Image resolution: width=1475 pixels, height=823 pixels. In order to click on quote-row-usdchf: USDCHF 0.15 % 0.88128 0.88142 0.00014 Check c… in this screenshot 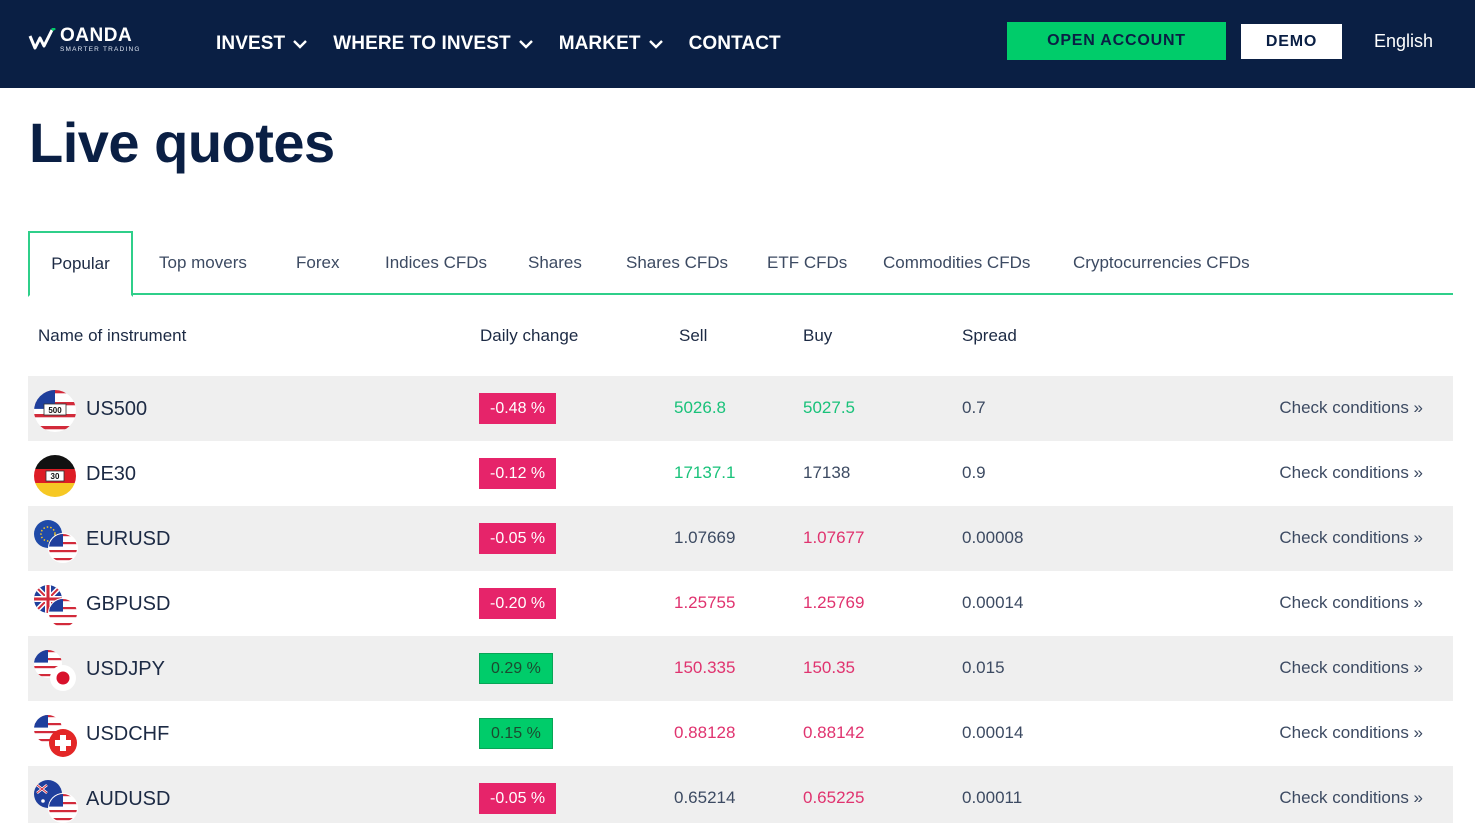, I will do `click(740, 733)`.